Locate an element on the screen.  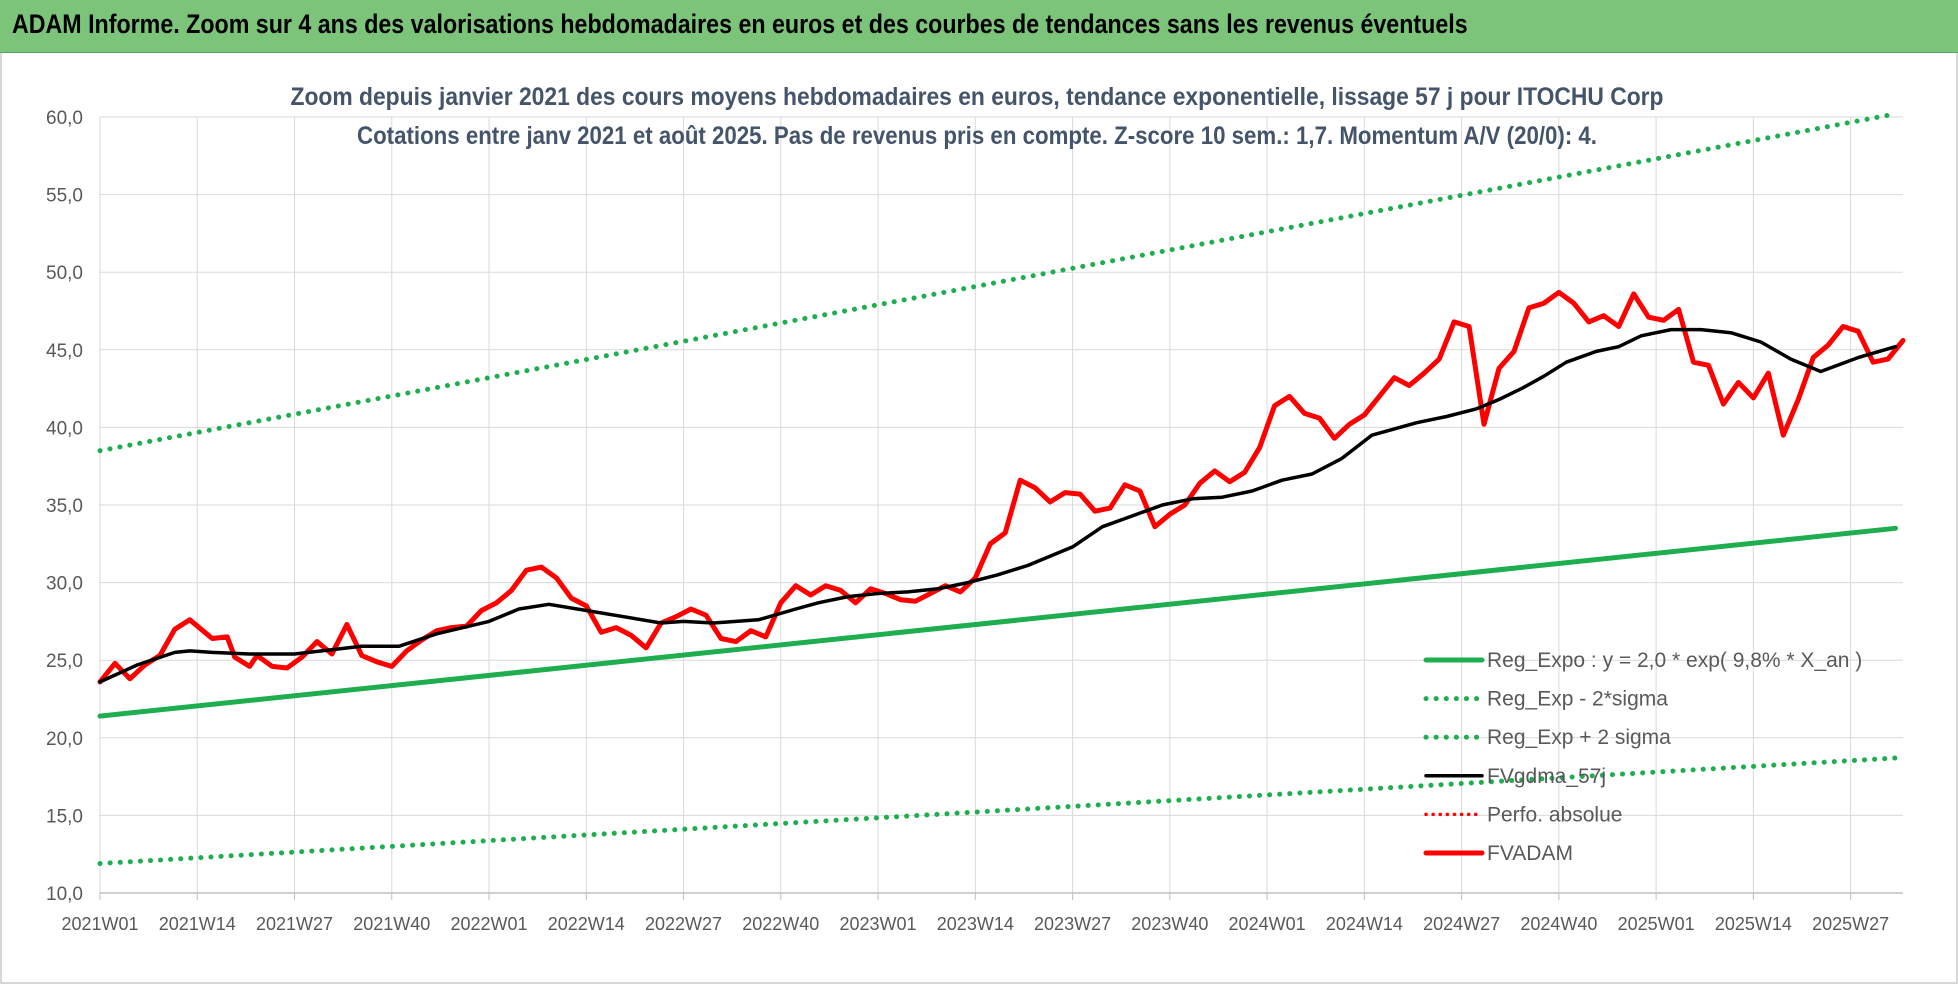
x-tick-label: 2023W40 is located at coordinates (1169, 924).